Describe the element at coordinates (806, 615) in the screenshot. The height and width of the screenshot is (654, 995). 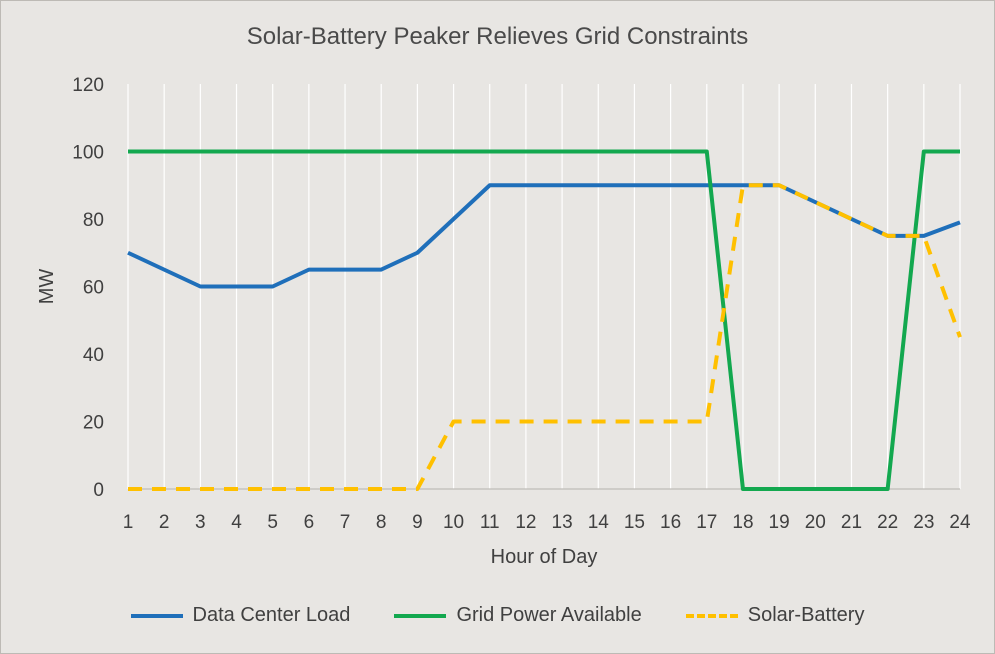
I see `legend-label-solar-battery: Solar-Battery` at that location.